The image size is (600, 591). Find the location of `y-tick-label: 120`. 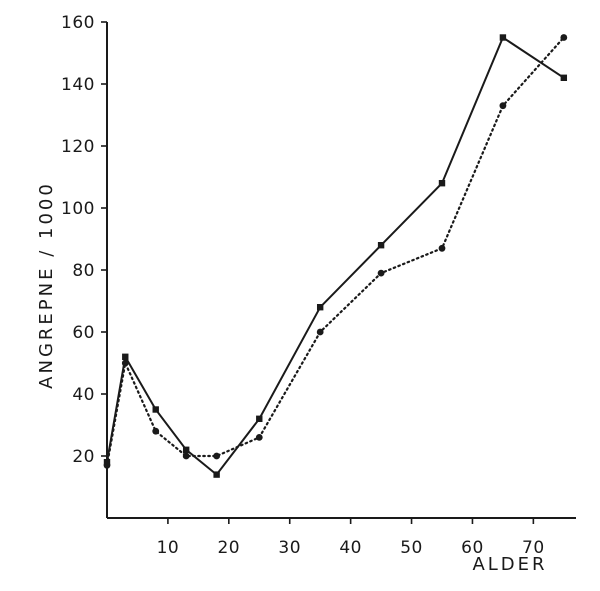

y-tick-label: 120 is located at coordinates (78, 147).